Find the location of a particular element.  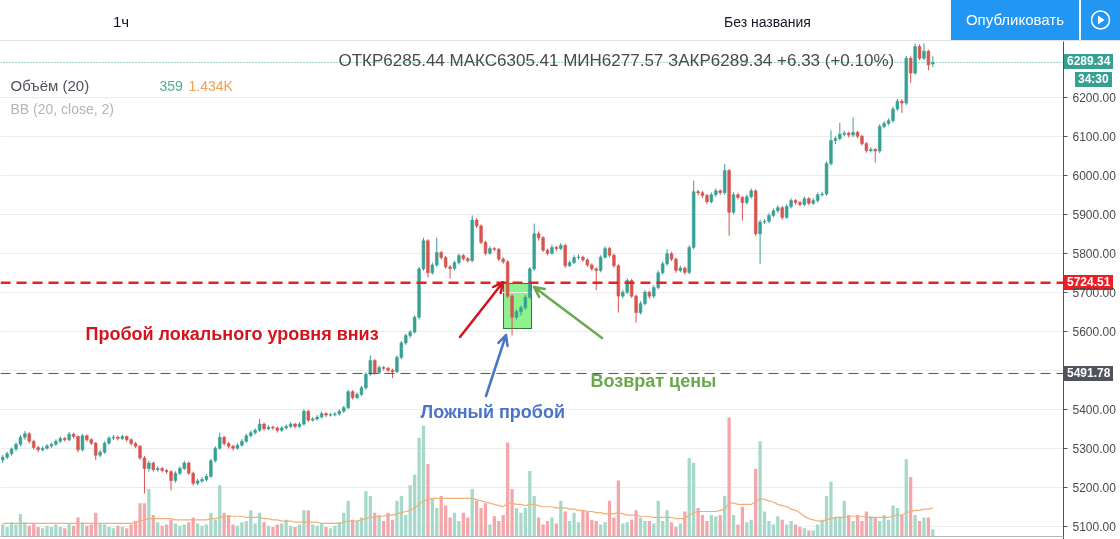

y-tick-label: 5900.00 is located at coordinates (1094, 214).